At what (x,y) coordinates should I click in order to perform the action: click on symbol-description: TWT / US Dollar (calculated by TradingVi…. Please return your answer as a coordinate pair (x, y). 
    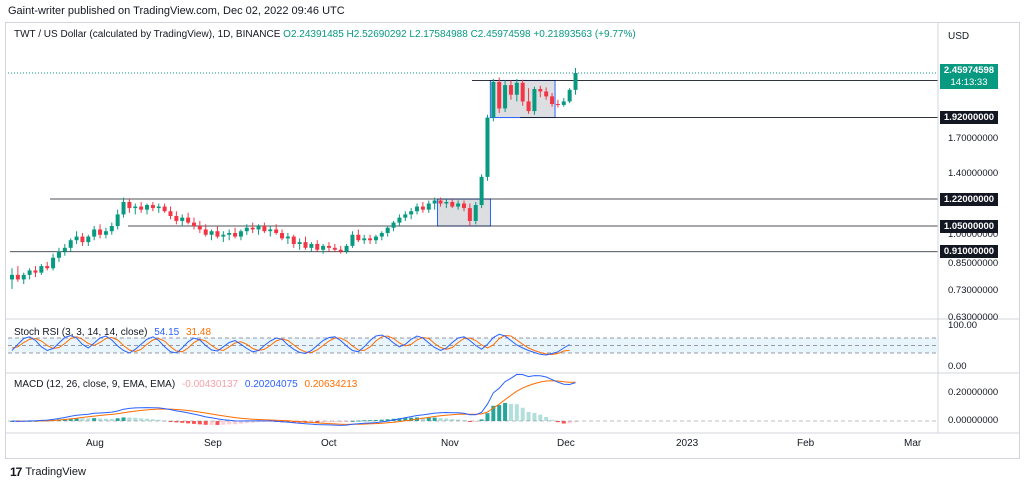
    Looking at the image, I should click on (147, 34).